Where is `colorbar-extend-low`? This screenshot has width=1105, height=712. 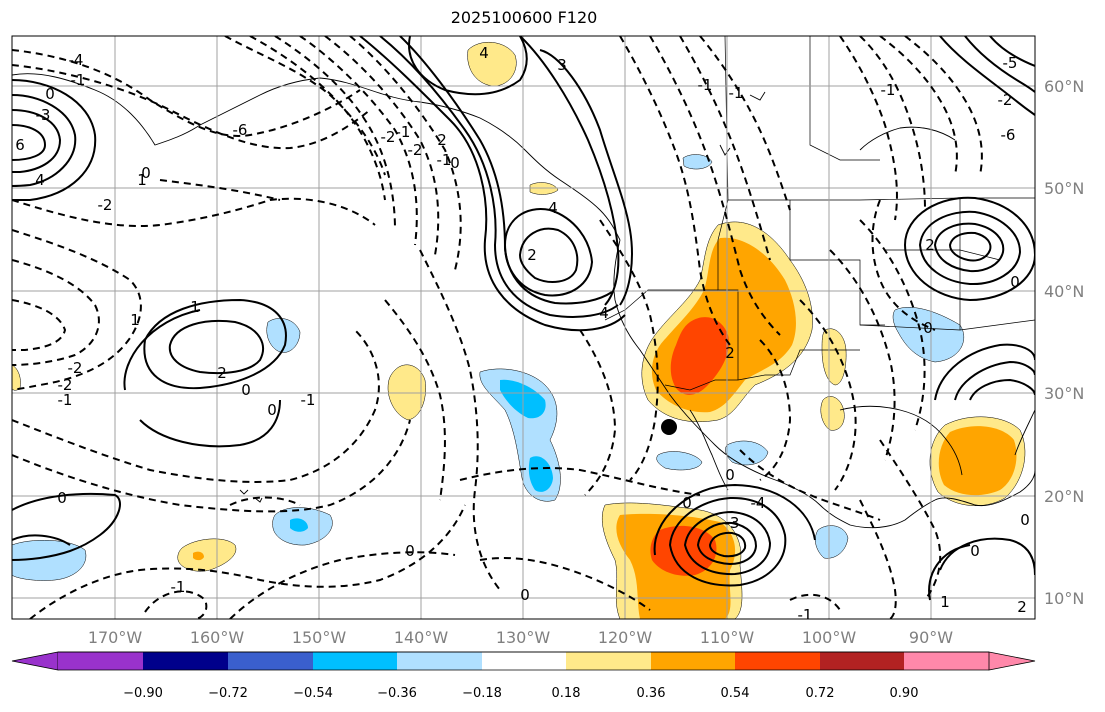
colorbar-extend-low is located at coordinates (35, 661).